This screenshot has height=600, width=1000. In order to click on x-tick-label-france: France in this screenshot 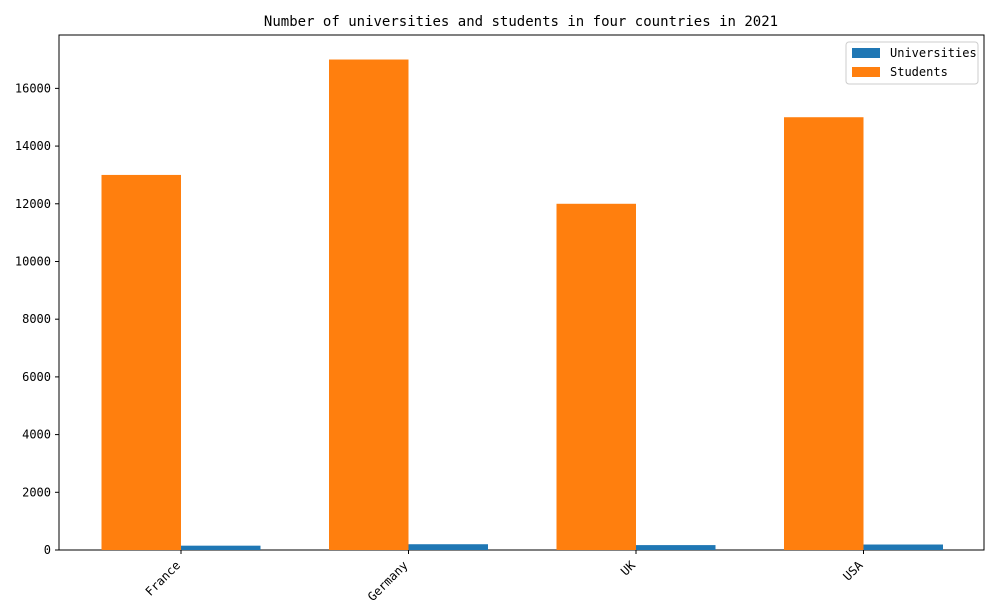, I will do `click(163, 578)`.